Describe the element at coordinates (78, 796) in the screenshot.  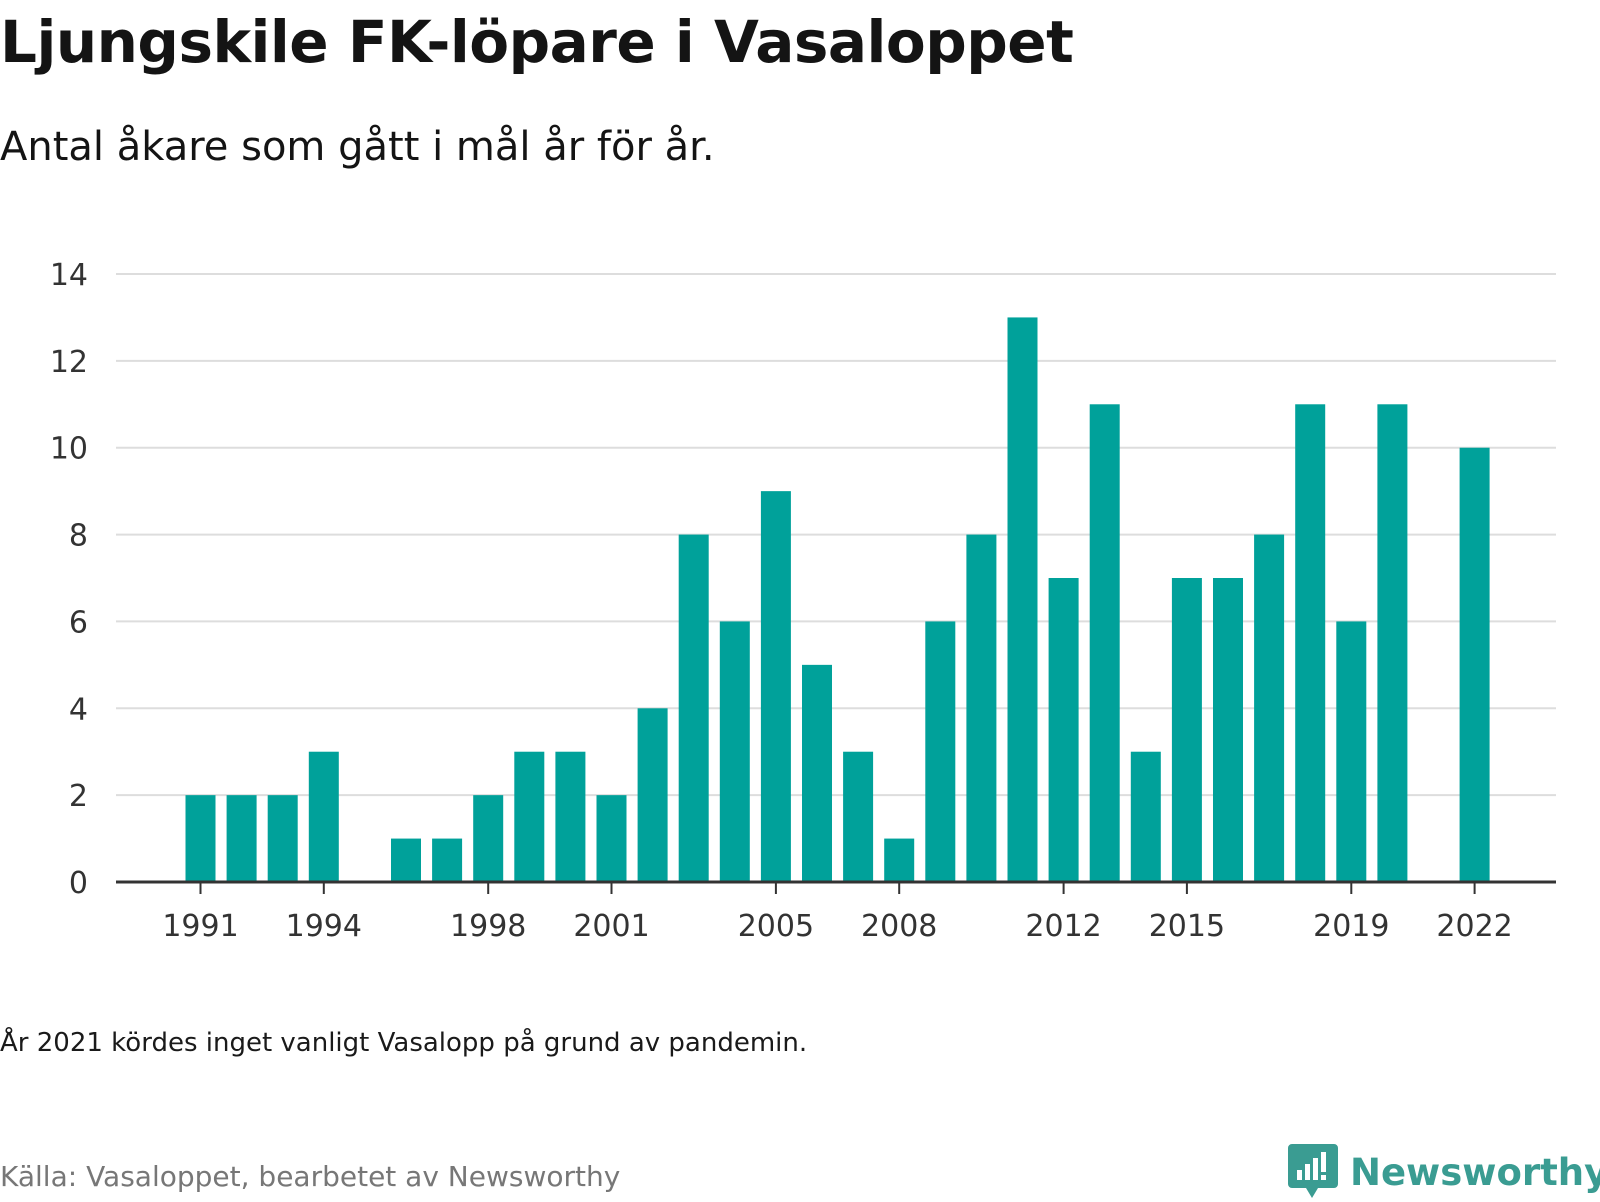
I see `y-tick-label: 2` at that location.